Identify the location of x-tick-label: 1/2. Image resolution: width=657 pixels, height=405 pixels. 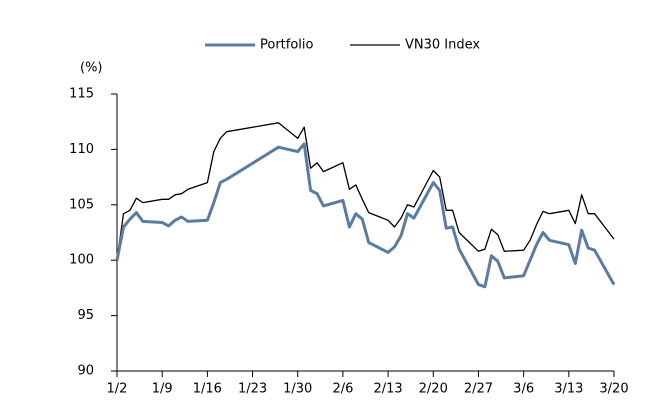
(117, 389).